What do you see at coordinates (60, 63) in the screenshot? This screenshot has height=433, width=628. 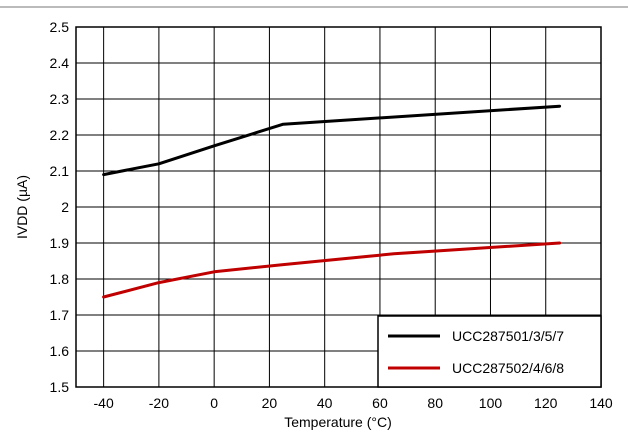 I see `y-tick-label: 2.4` at bounding box center [60, 63].